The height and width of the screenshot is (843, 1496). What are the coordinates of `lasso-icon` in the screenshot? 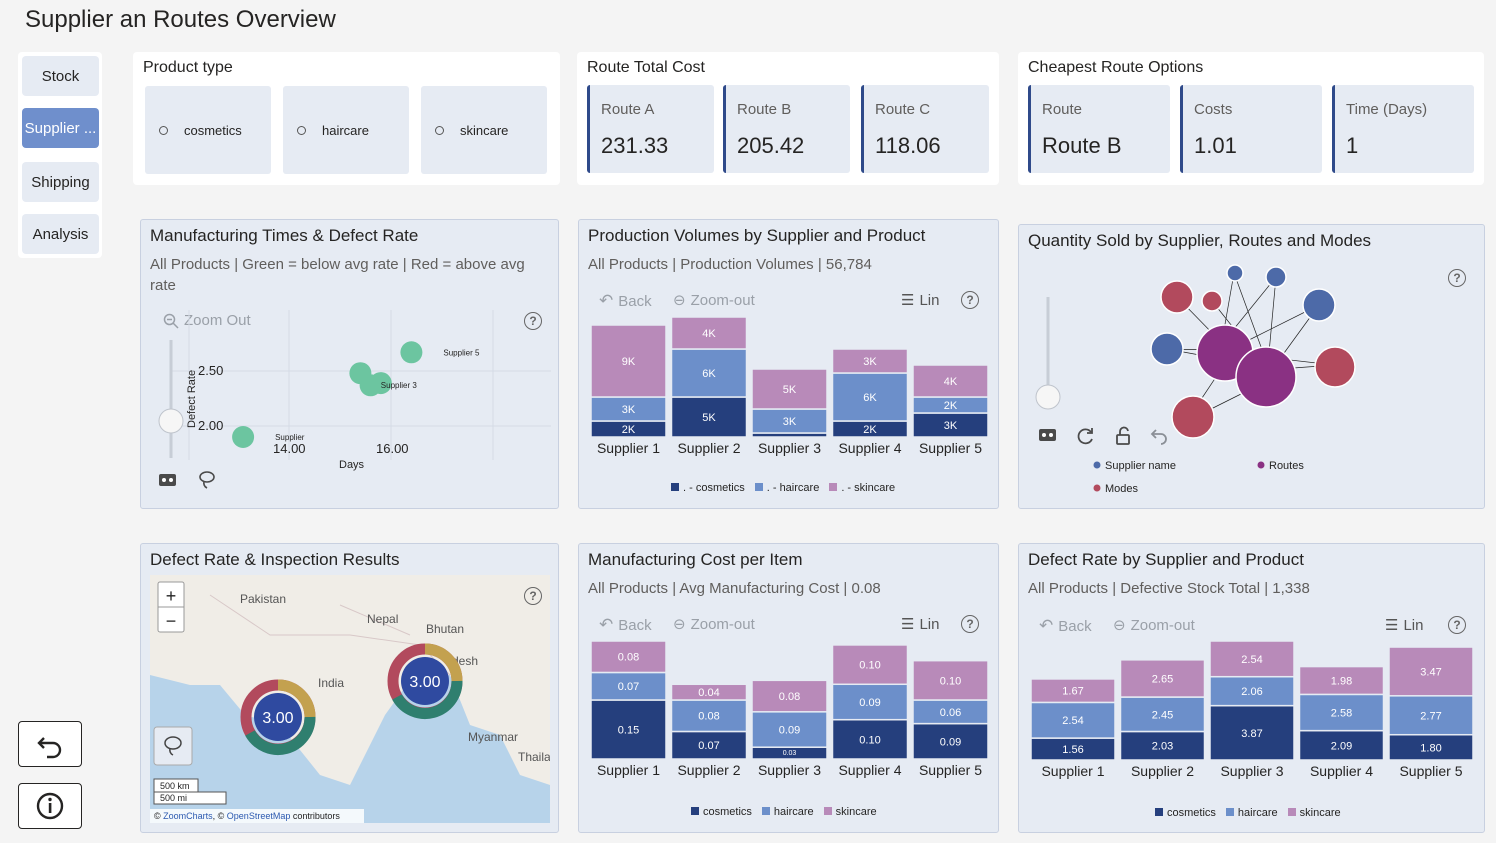 It's located at (207, 480).